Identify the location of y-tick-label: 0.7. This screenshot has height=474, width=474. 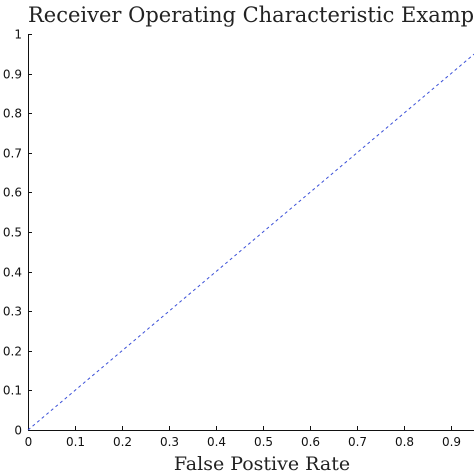
(12, 154).